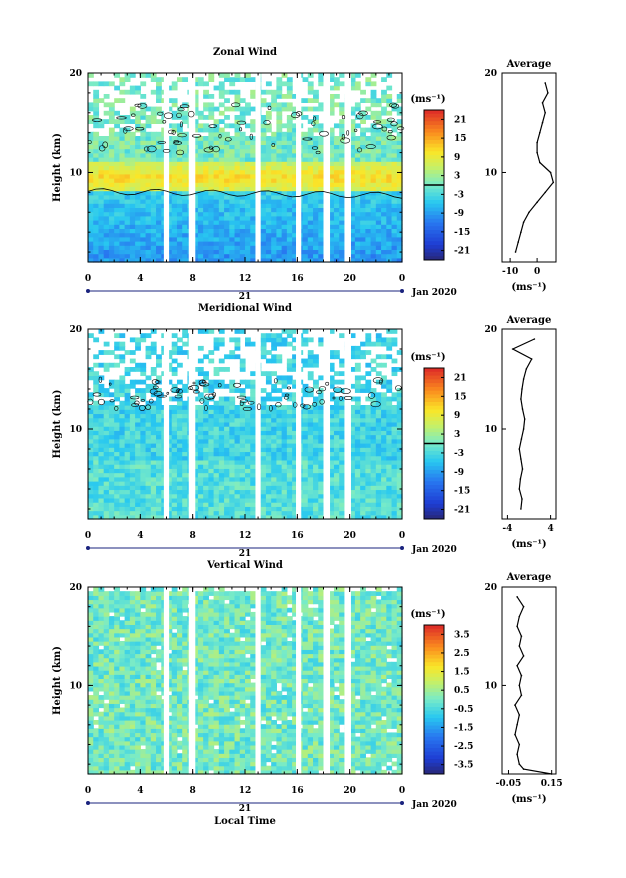  What do you see at coordinates (462, 233) in the screenshot?
I see `colorbar-tick-label: -15` at bounding box center [462, 233].